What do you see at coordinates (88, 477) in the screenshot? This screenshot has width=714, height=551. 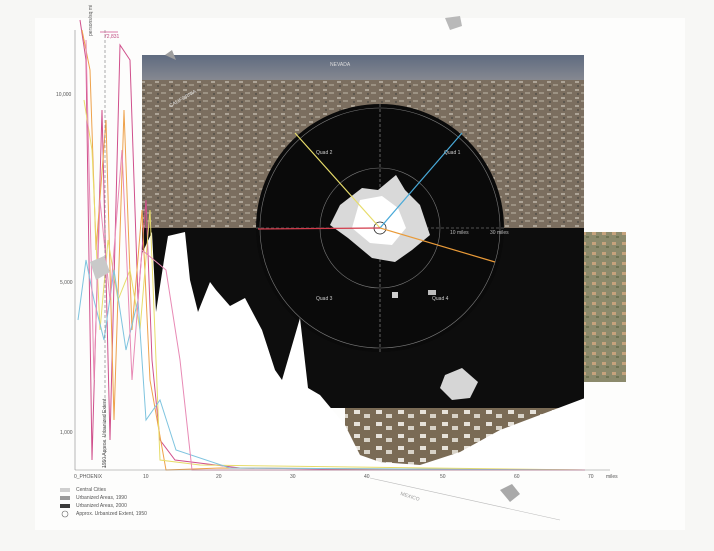 I see `x-origin-label: 0_PHOENIX` at bounding box center [88, 477].